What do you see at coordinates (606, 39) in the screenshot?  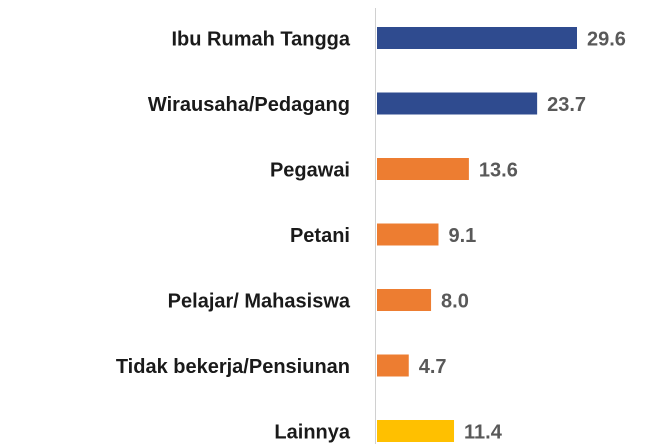 I see `value-label: 29.6` at bounding box center [606, 39].